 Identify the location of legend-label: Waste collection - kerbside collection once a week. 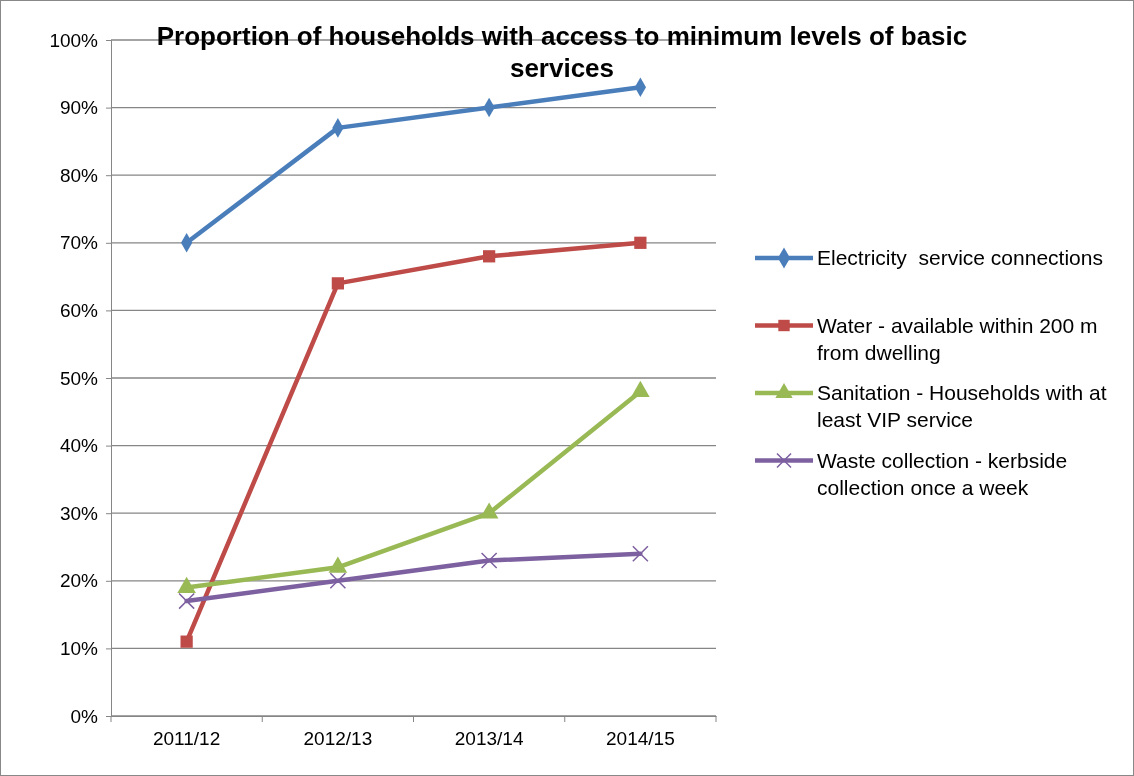
(942, 473).